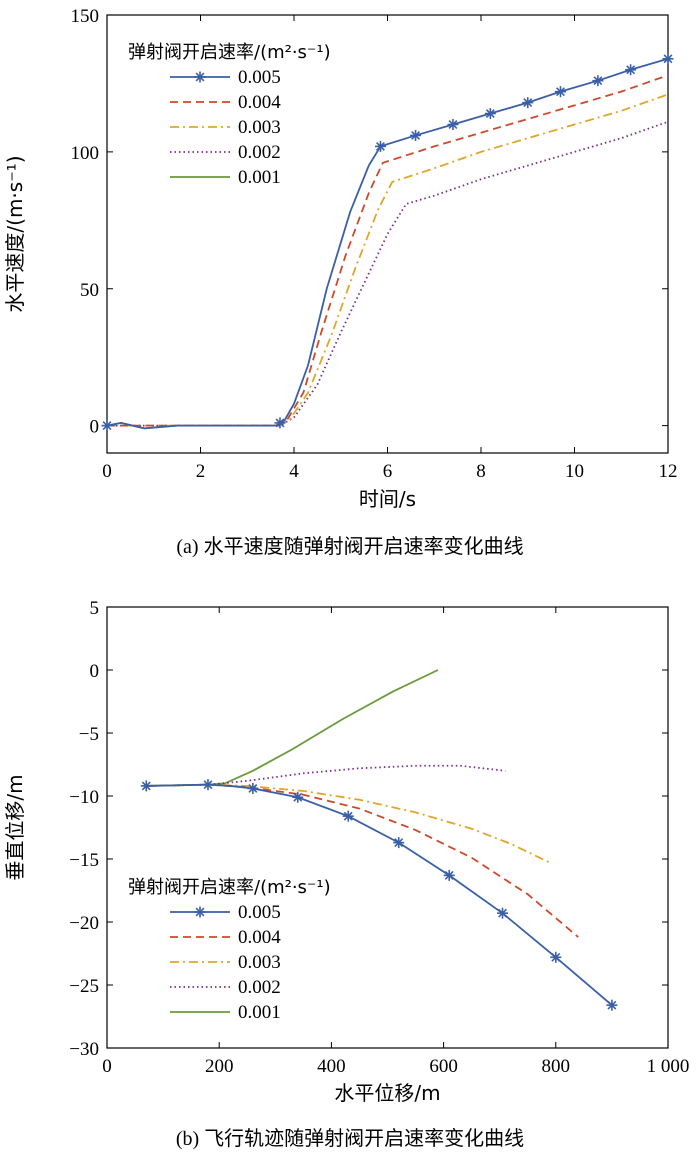  Describe the element at coordinates (668, 1066) in the screenshot. I see `x-tick-label-b: 1 000` at that location.